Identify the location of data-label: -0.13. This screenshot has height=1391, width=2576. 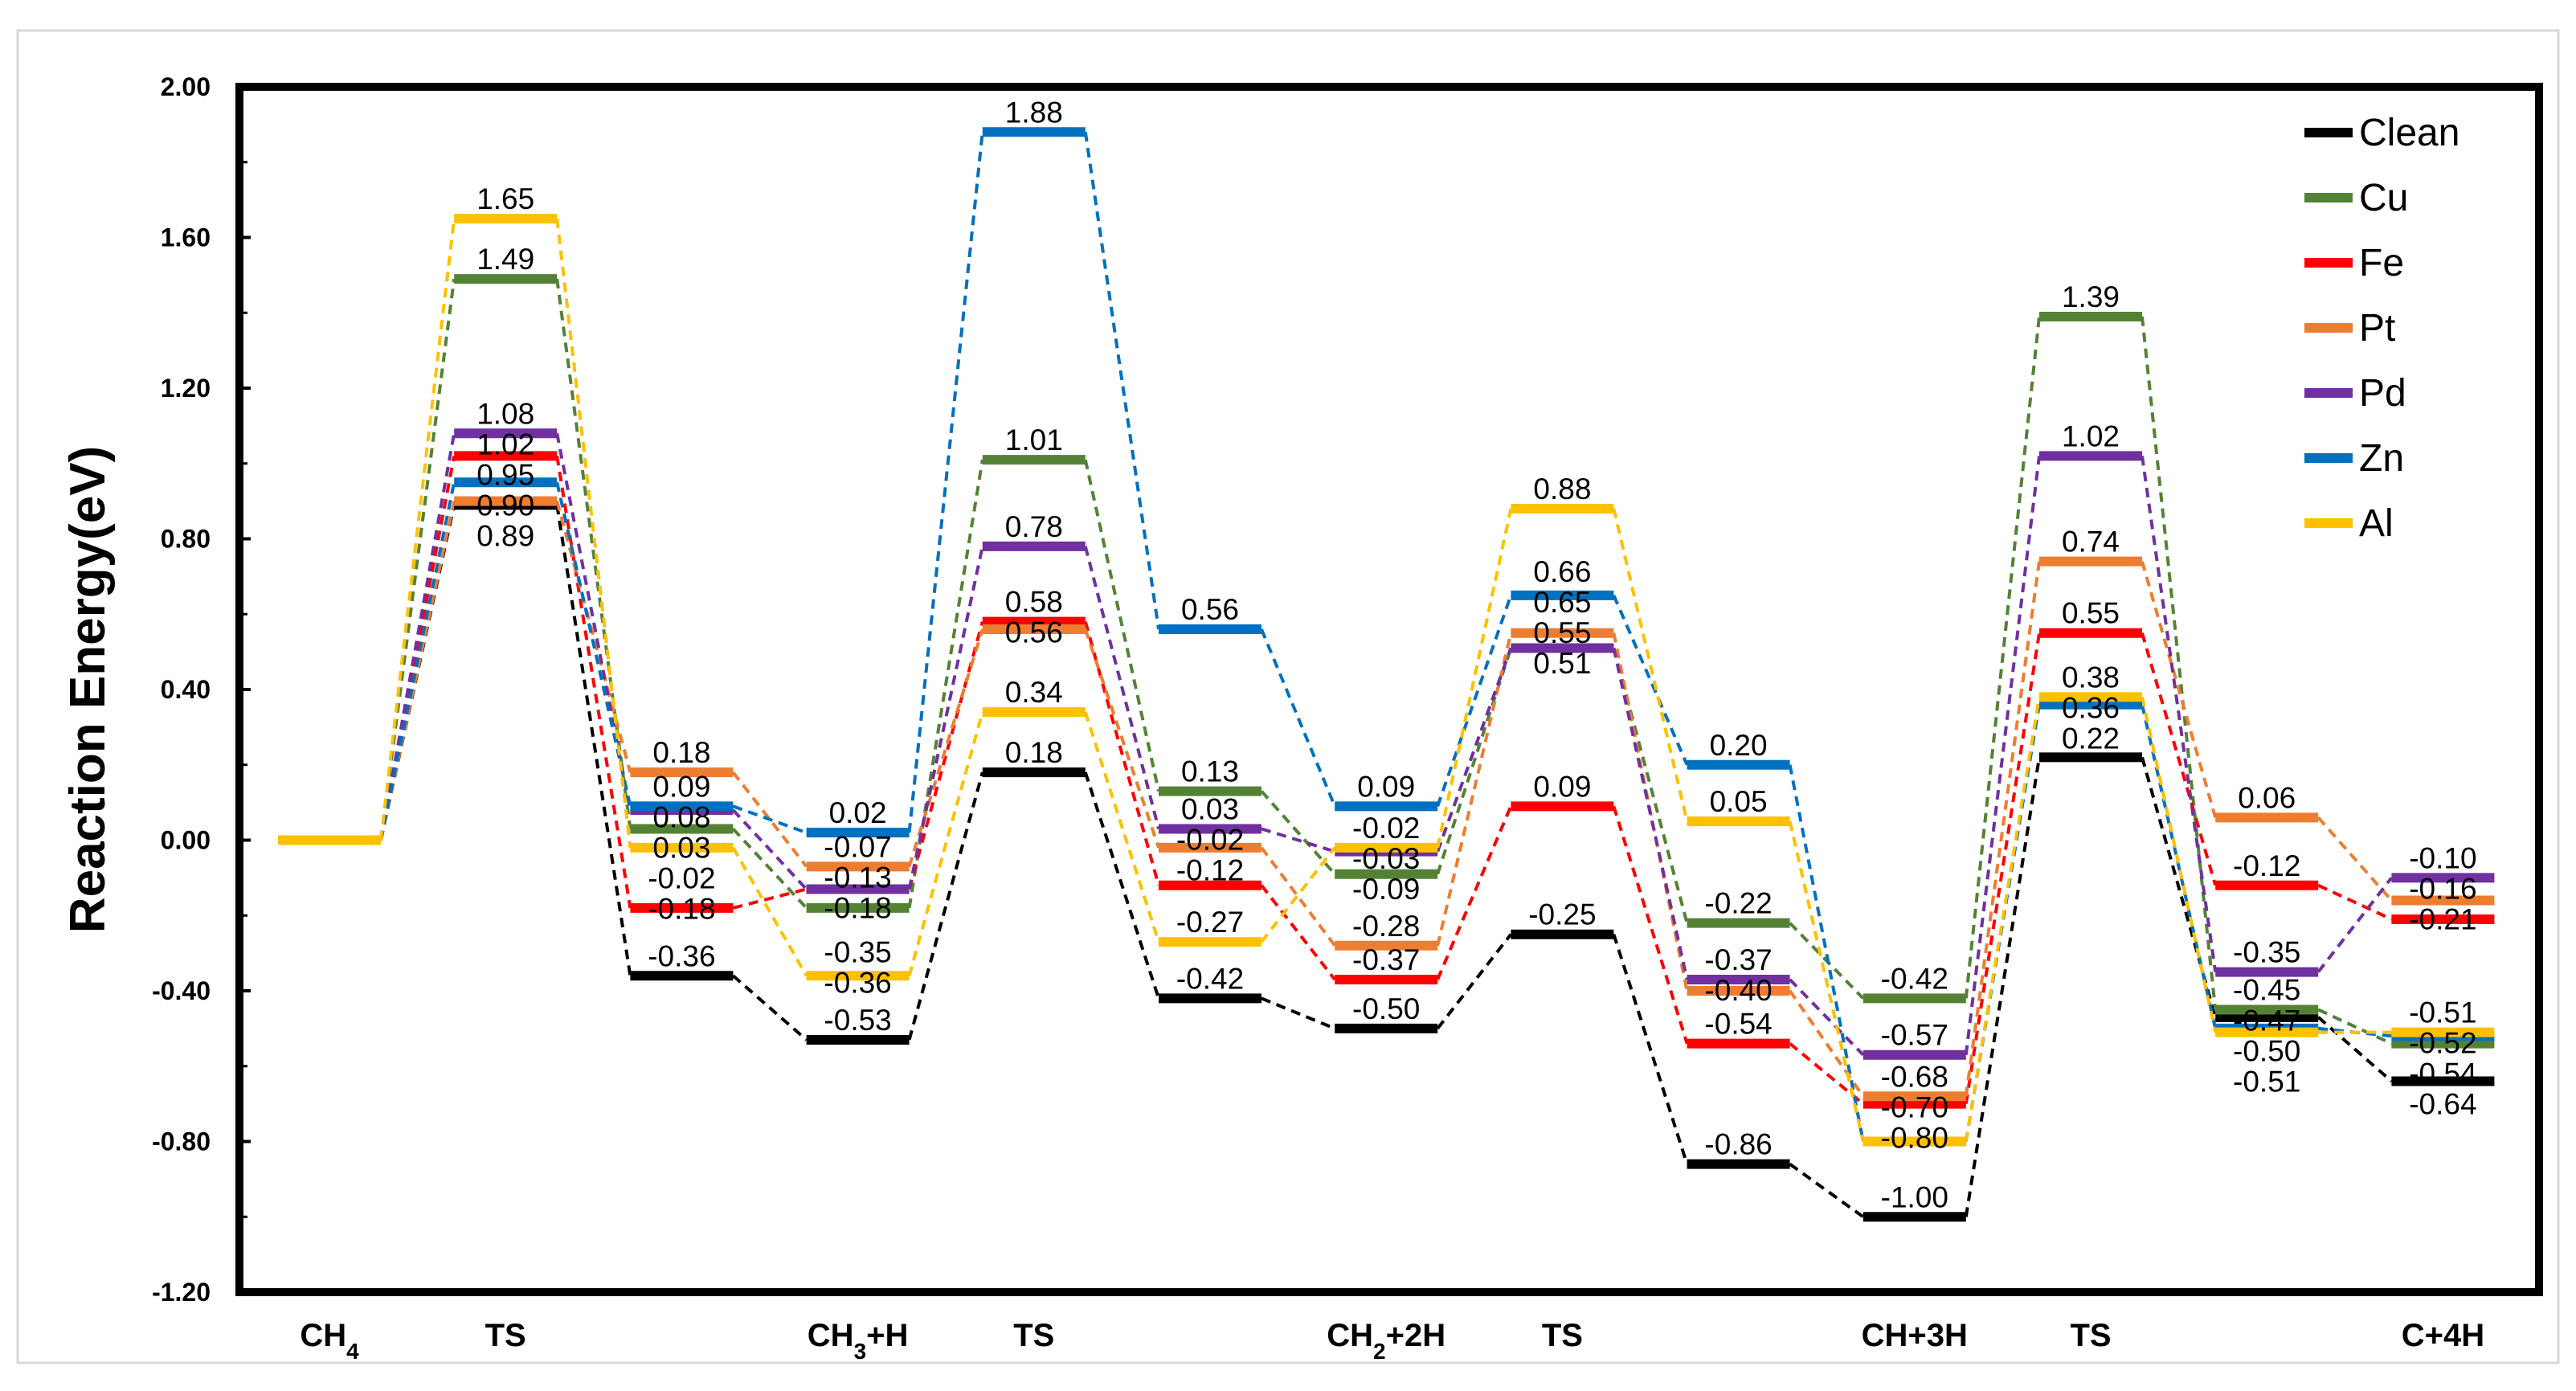
(857, 878).